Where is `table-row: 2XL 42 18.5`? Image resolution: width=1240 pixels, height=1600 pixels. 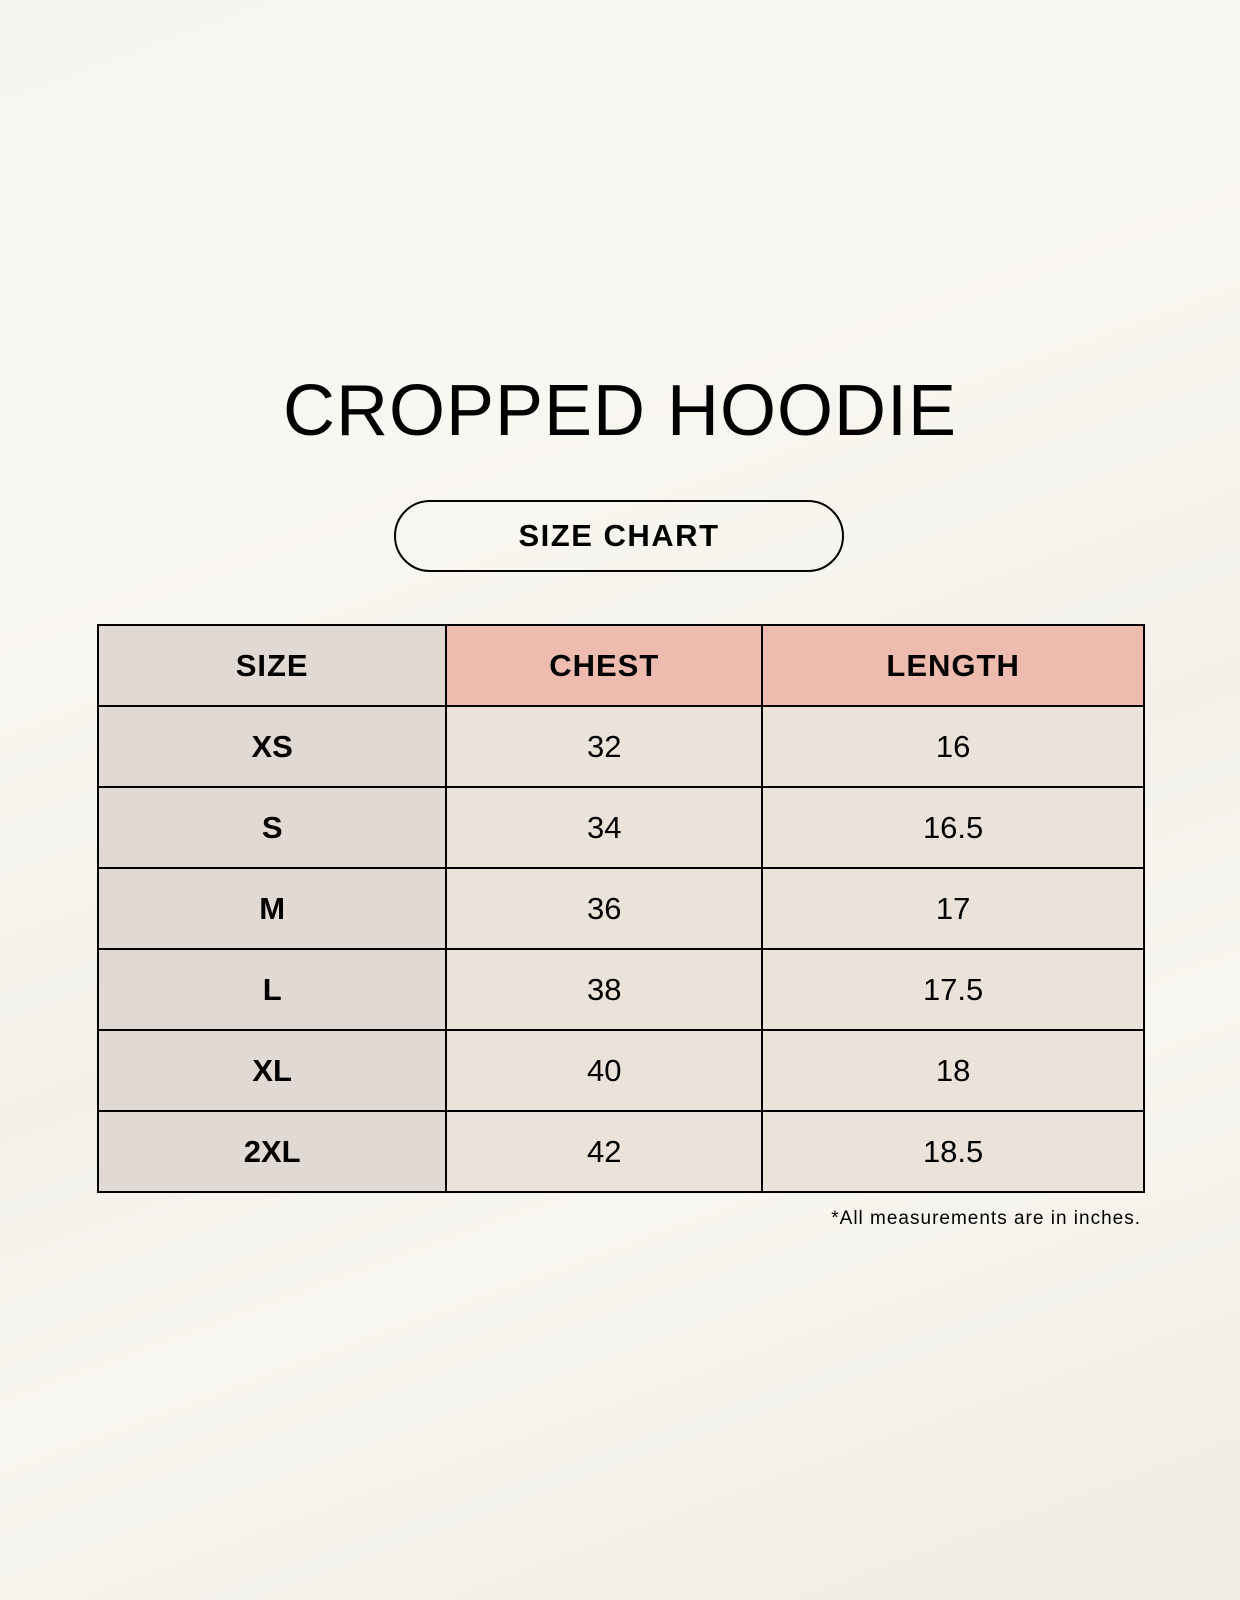
table-row: 2XL 42 18.5 is located at coordinates (620, 1151).